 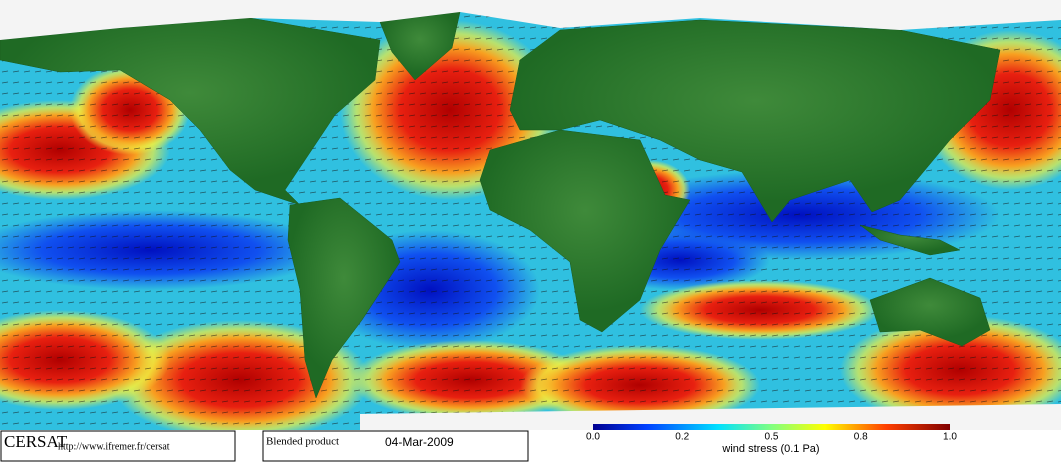 I want to click on colorbar-ticks: 0.0 0.2 0.5 0.8 1.0, so click(x=771, y=437).